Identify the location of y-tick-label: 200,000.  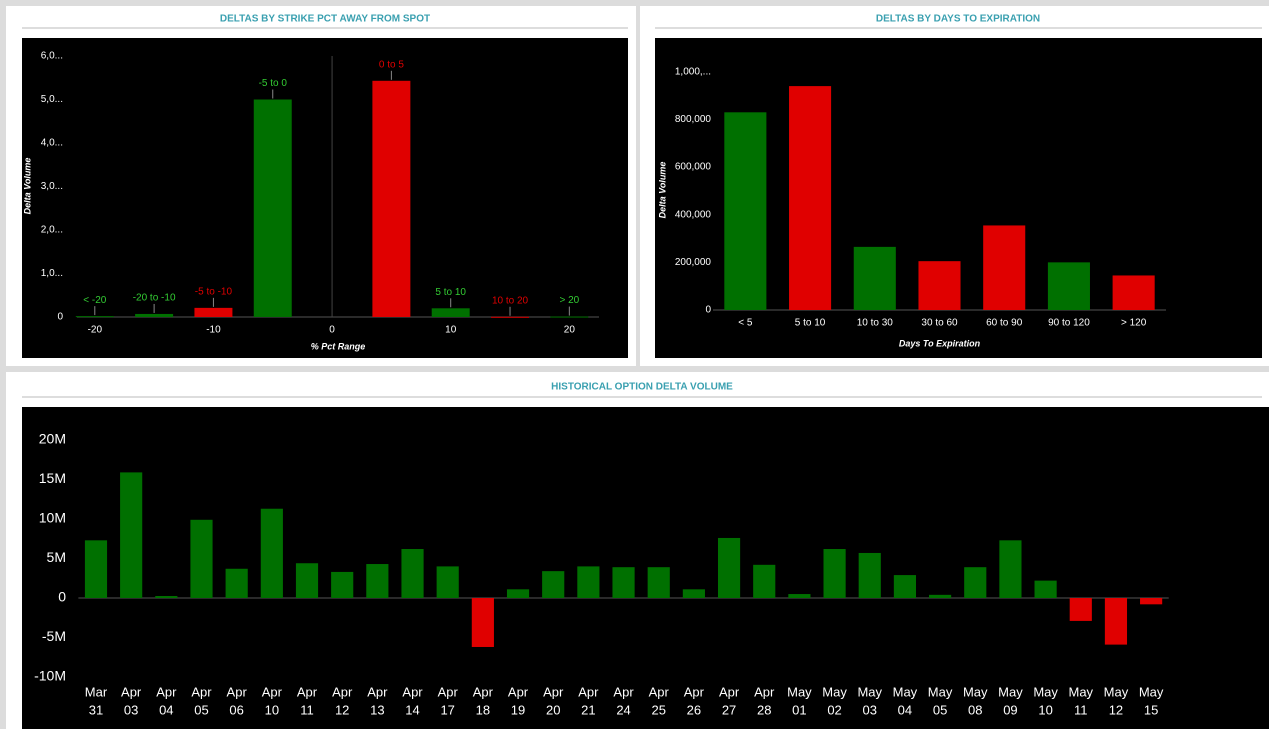
(693, 262).